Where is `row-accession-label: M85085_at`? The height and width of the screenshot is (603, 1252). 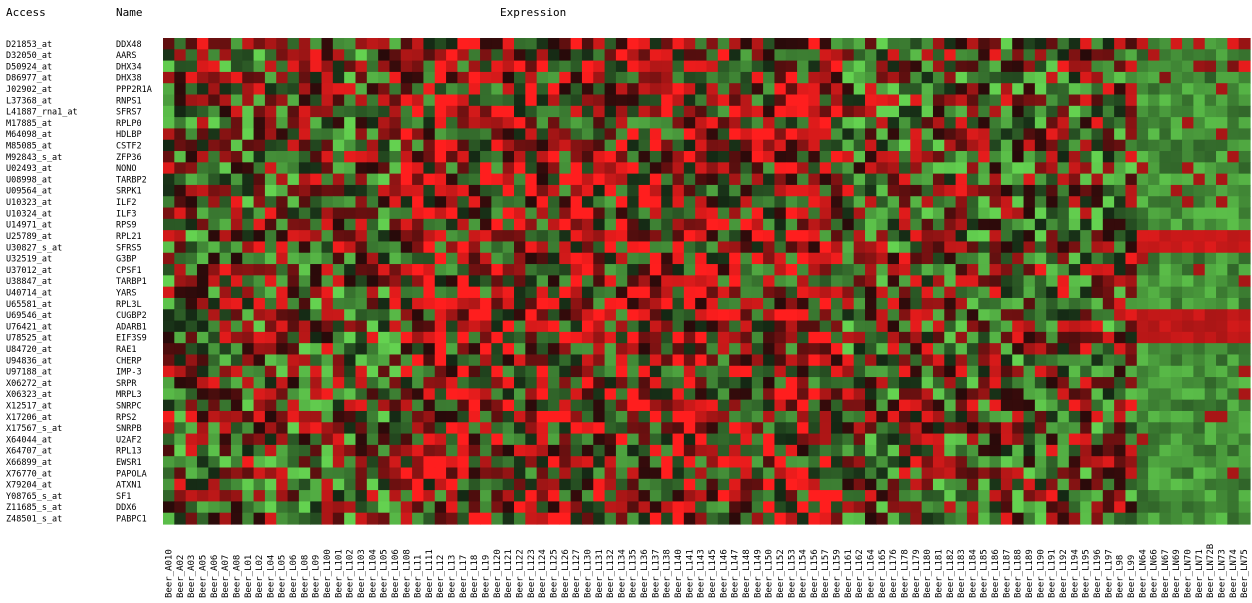 row-accession-label: M85085_at is located at coordinates (29, 147).